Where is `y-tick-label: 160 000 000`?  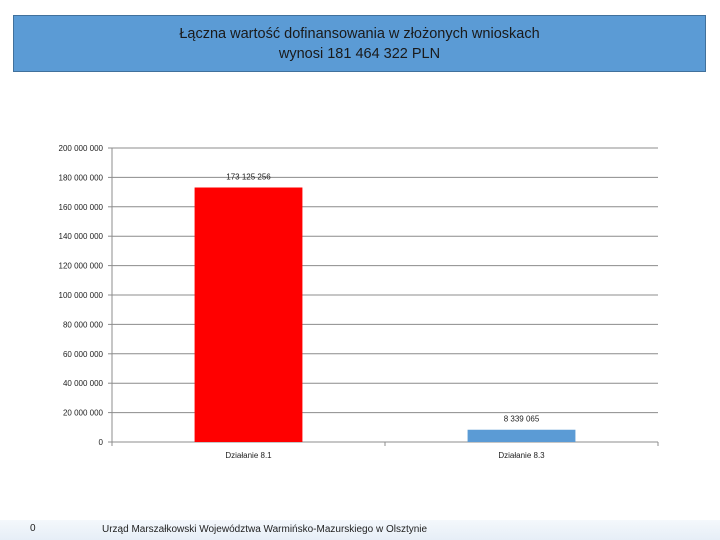
y-tick-label: 160 000 000 is located at coordinates (81, 207).